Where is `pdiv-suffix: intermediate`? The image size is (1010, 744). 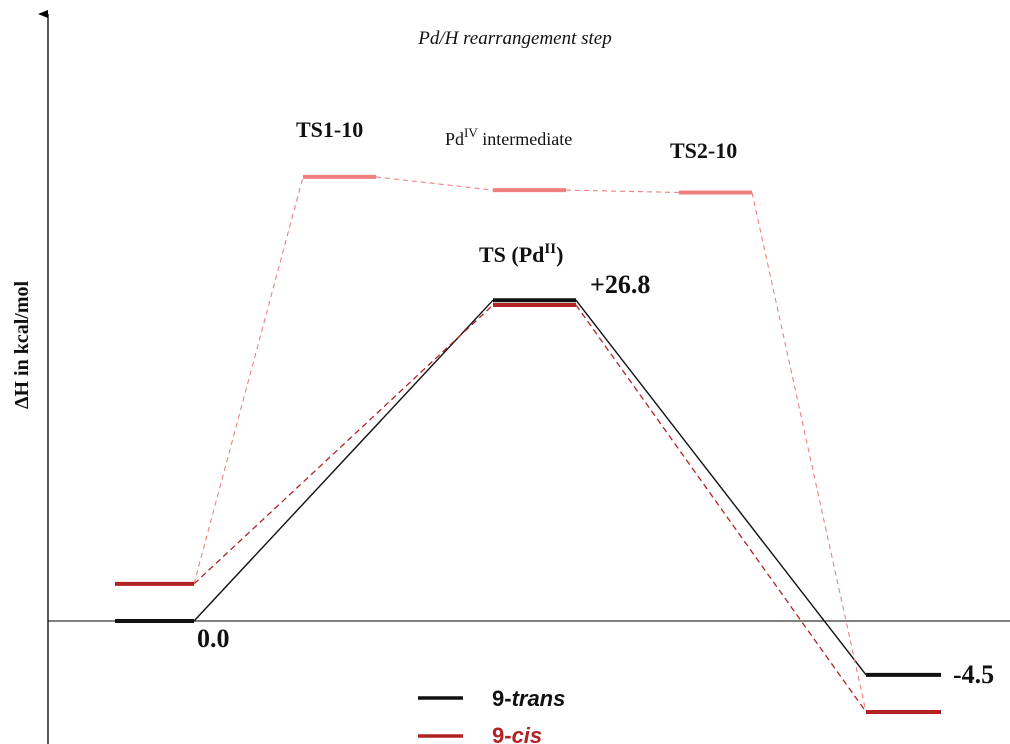 pdiv-suffix: intermediate is located at coordinates (525, 139).